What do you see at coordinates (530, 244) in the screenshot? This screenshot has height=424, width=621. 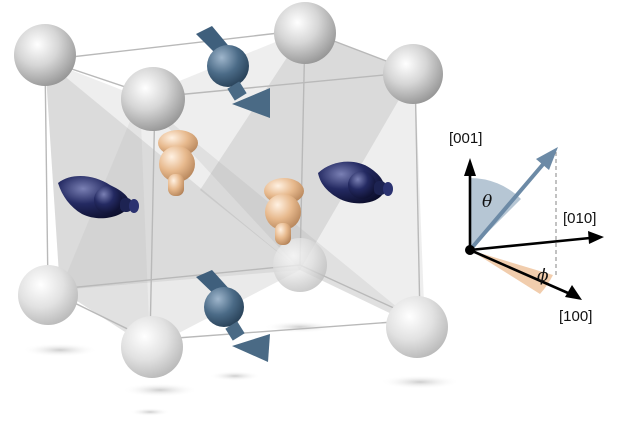 I see `y-axis-arrow` at bounding box center [530, 244].